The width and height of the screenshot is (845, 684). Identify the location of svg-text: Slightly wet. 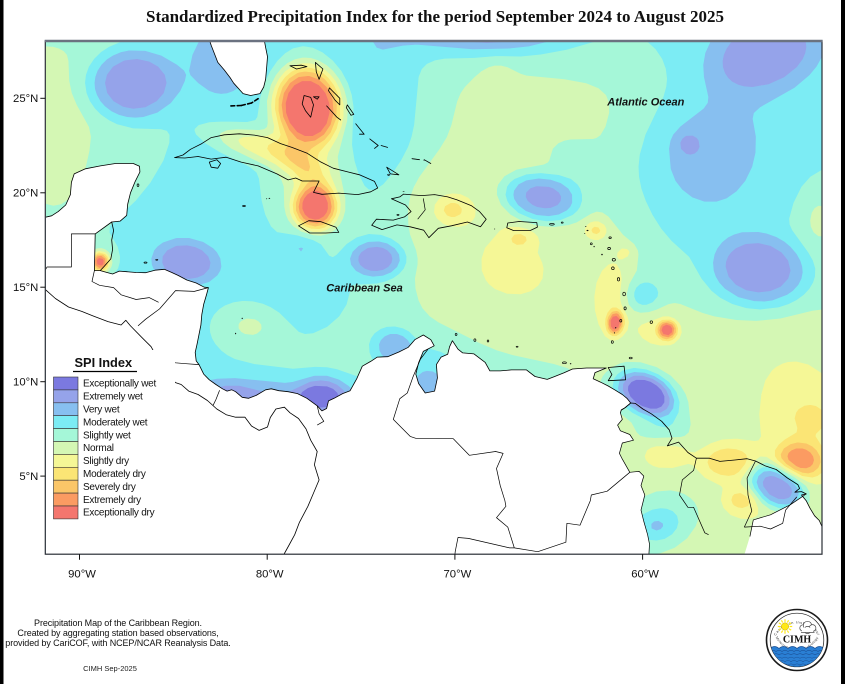
(107, 435).